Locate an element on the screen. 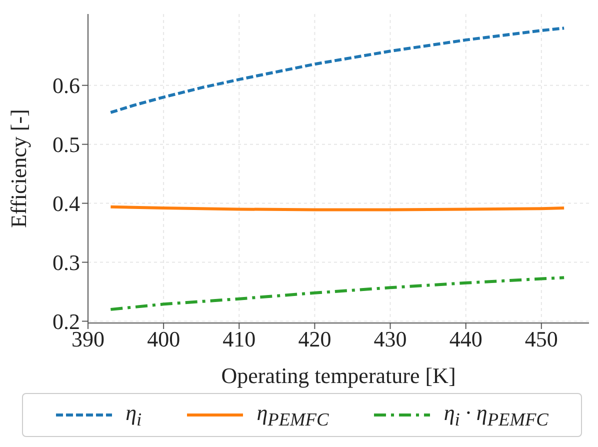 This screenshot has width=598, height=447. y-tick-label: 0.4 is located at coordinates (66, 203).